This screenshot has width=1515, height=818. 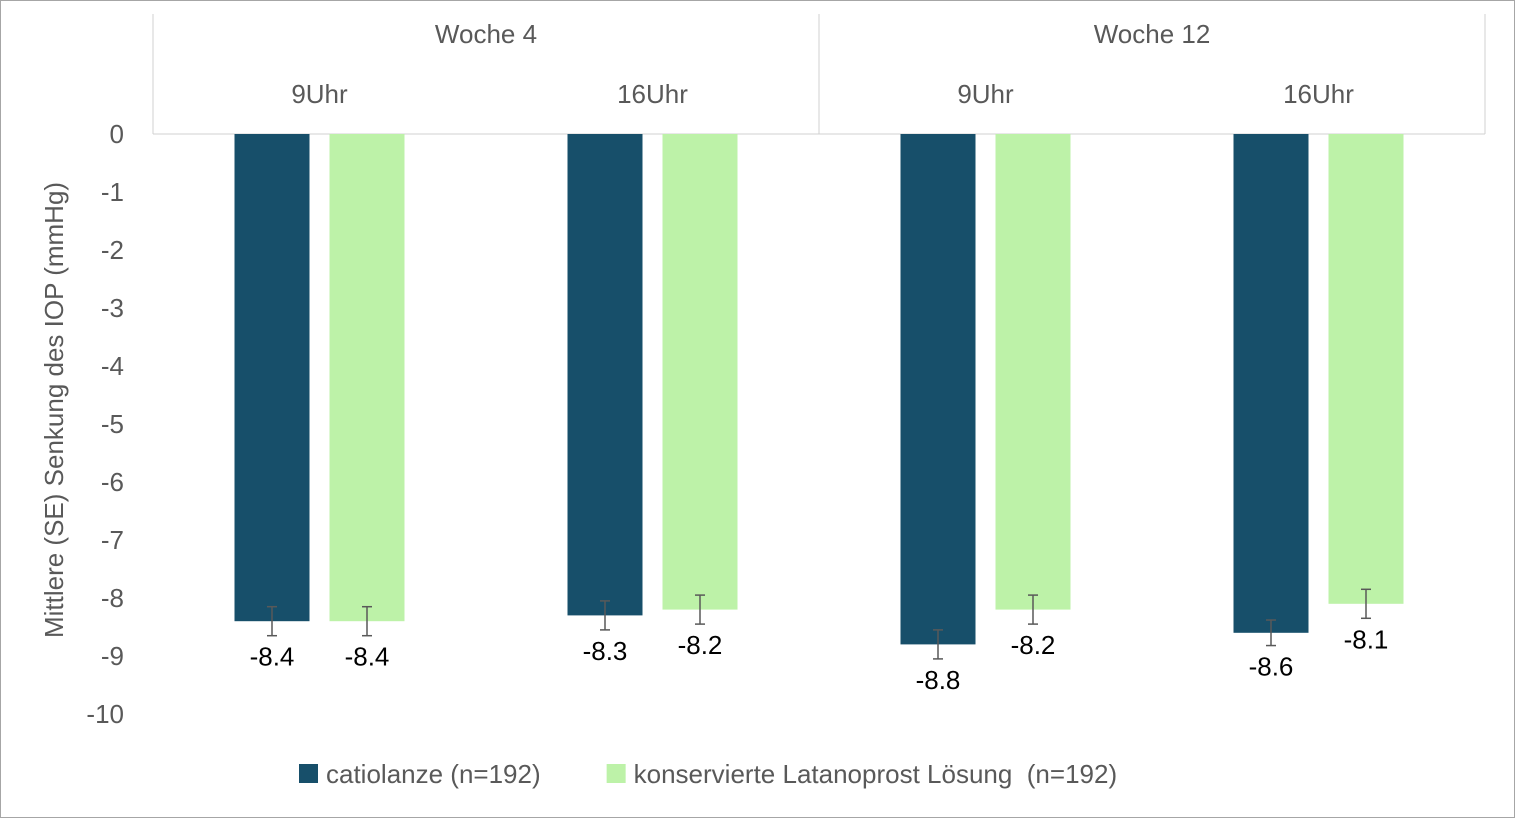 I want to click on y-tick-label: -5, so click(x=112, y=424).